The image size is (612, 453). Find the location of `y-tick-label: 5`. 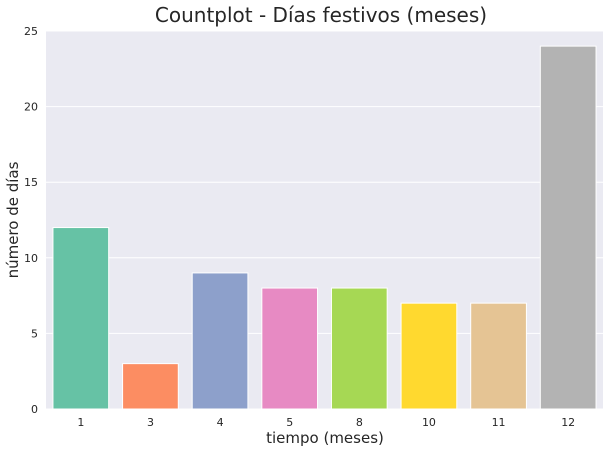

y-tick-label: 5 is located at coordinates (34, 333).